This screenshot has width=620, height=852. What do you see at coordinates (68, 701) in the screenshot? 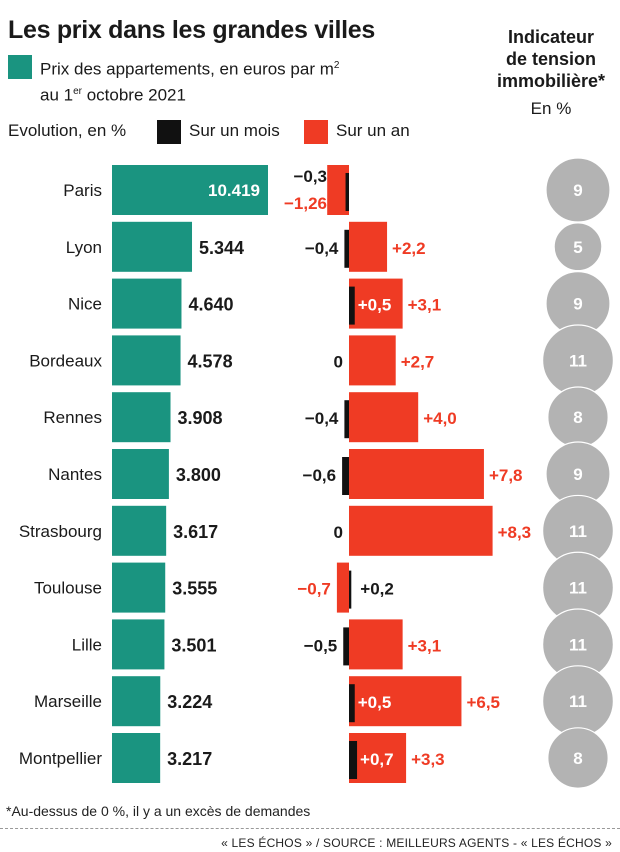
I see `city-label-marseille: Marseille` at bounding box center [68, 701].